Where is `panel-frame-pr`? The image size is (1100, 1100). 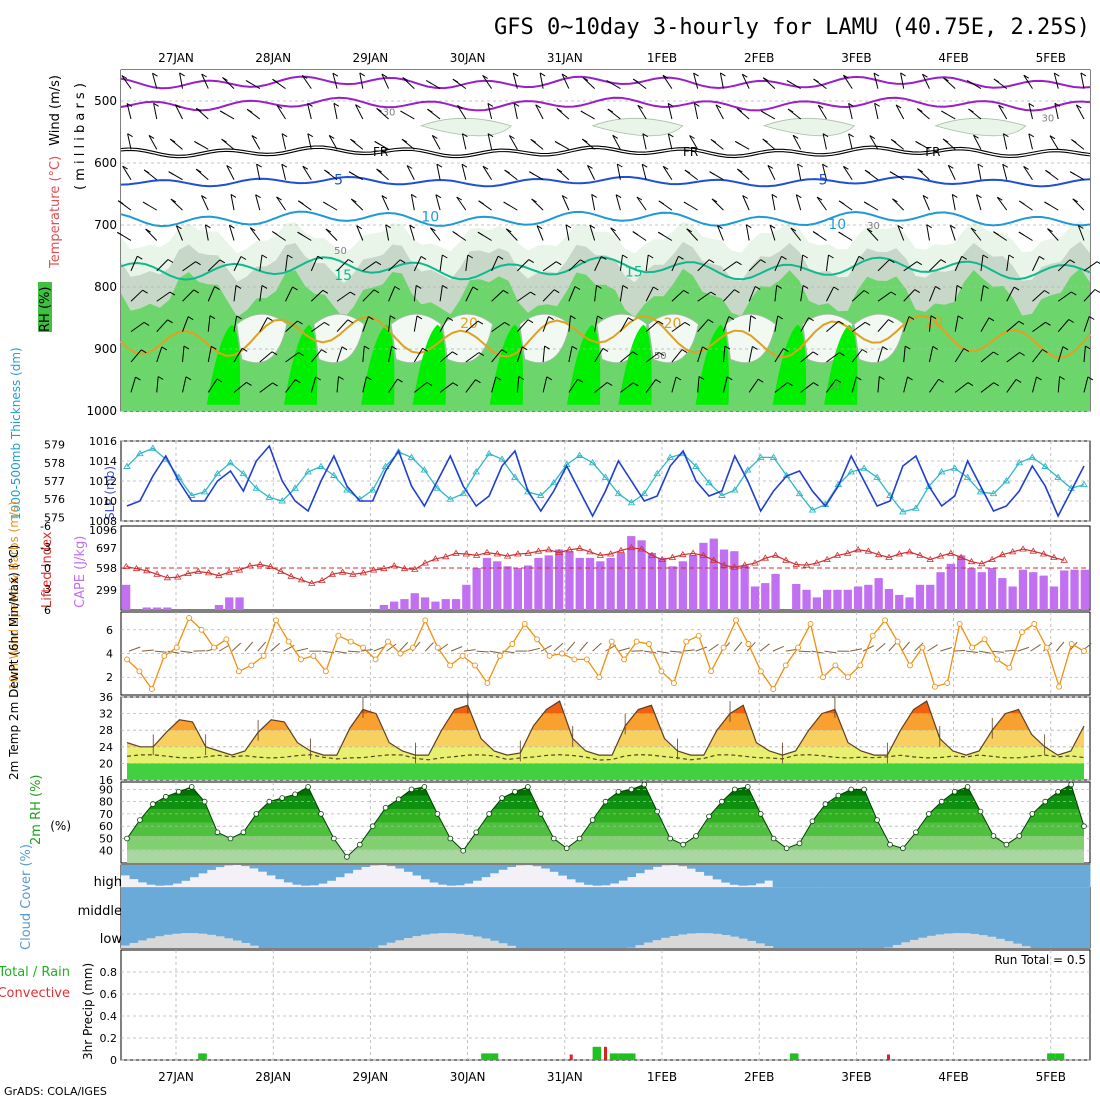 panel-frame-pr is located at coordinates (605, 1005).